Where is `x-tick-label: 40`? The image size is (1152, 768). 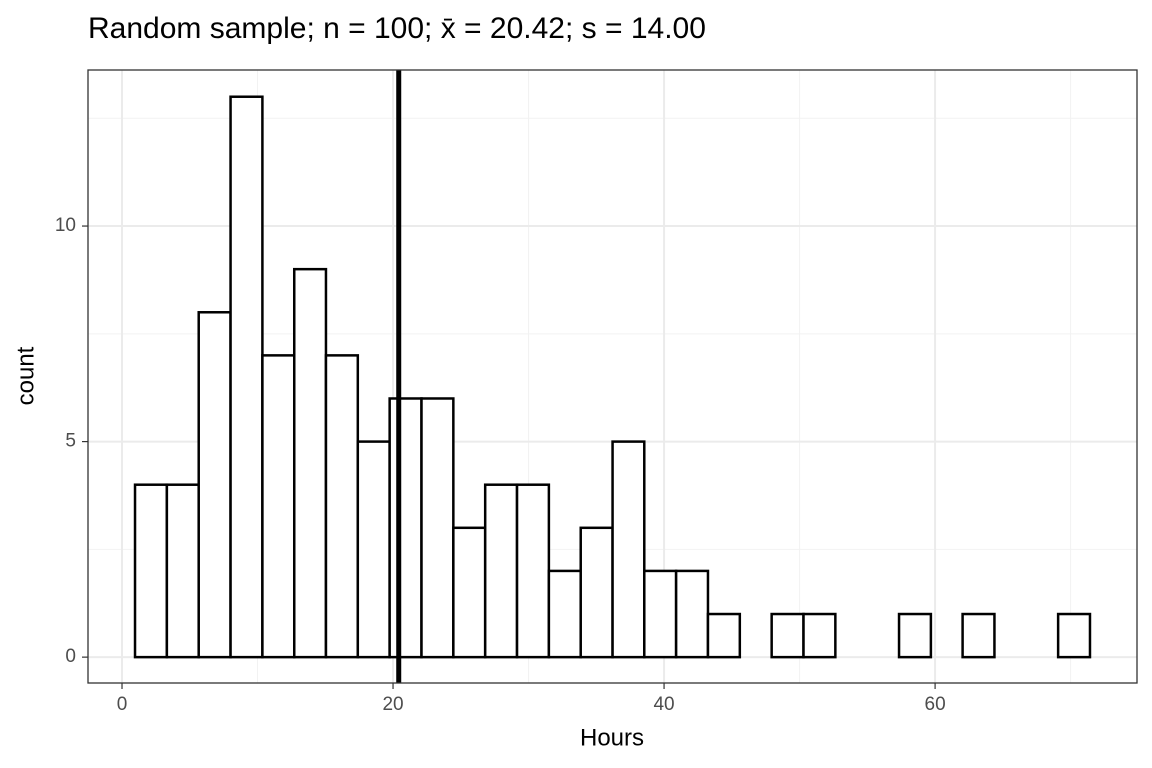 x-tick-label: 40 is located at coordinates (663, 704).